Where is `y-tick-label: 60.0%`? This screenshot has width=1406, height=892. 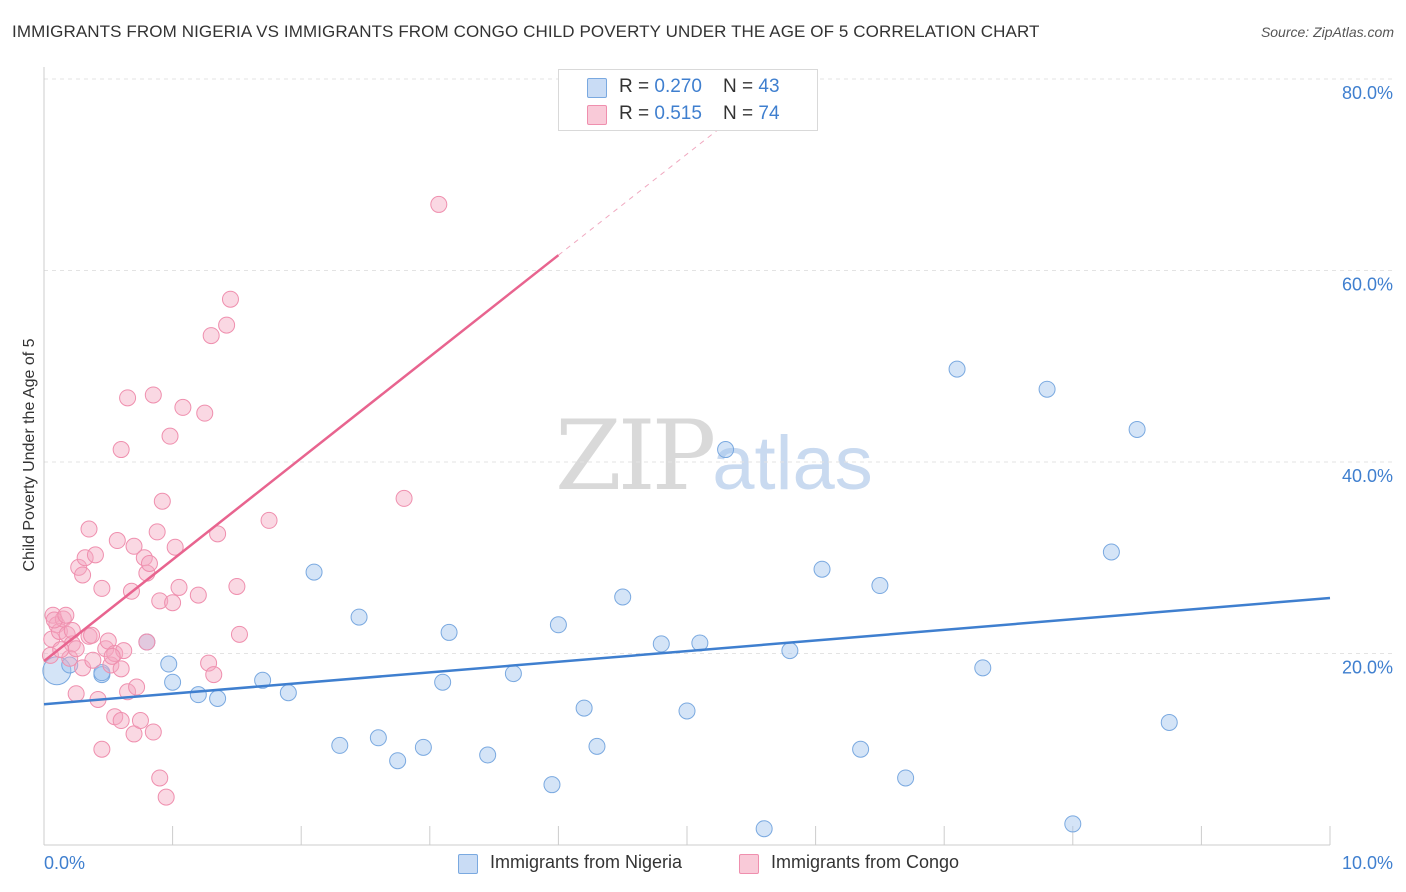 y-tick-label: 60.0% is located at coordinates (1367, 285).